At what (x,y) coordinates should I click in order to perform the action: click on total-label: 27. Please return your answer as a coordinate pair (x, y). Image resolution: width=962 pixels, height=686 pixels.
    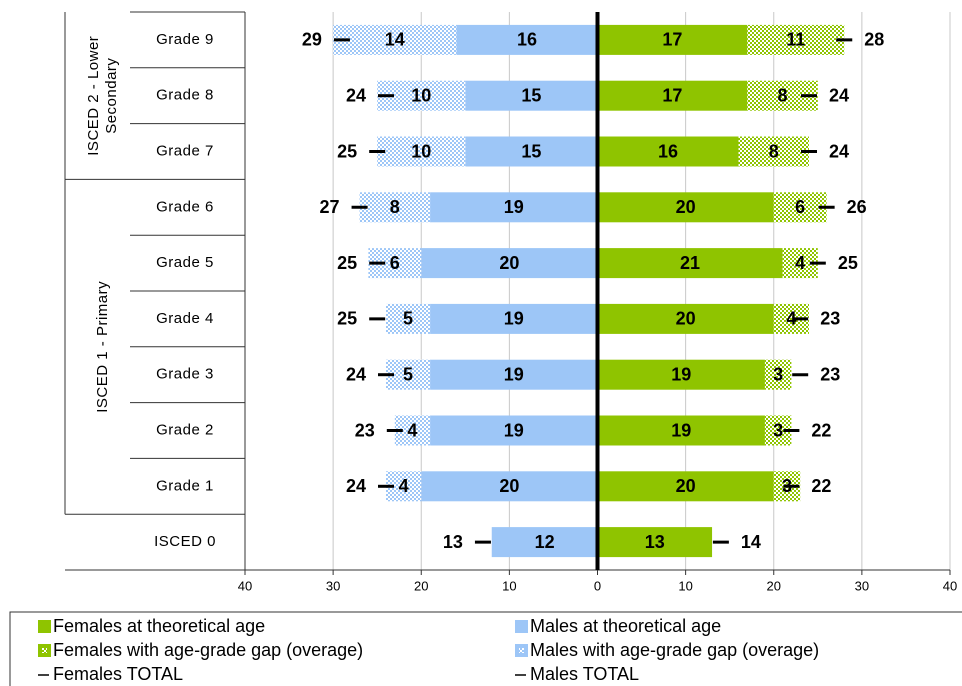
    Looking at the image, I should click on (330, 207).